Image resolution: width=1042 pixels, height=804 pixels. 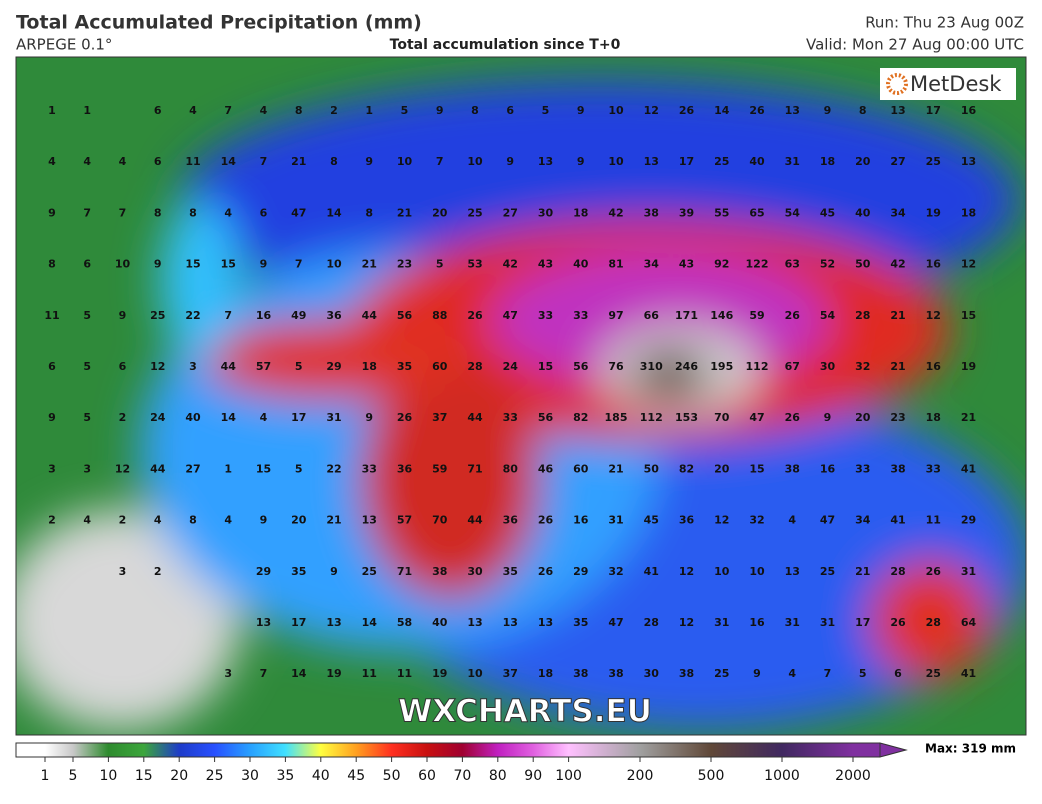 What do you see at coordinates (440, 366) in the screenshot?
I see `grid-value: 60` at bounding box center [440, 366].